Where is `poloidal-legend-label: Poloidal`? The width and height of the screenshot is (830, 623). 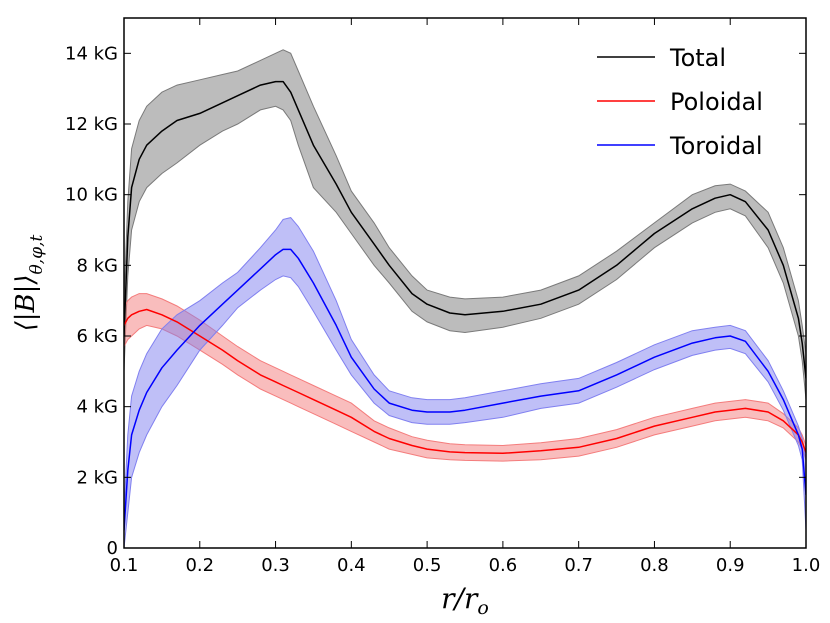 poloidal-legend-label: Poloidal is located at coordinates (716, 102).